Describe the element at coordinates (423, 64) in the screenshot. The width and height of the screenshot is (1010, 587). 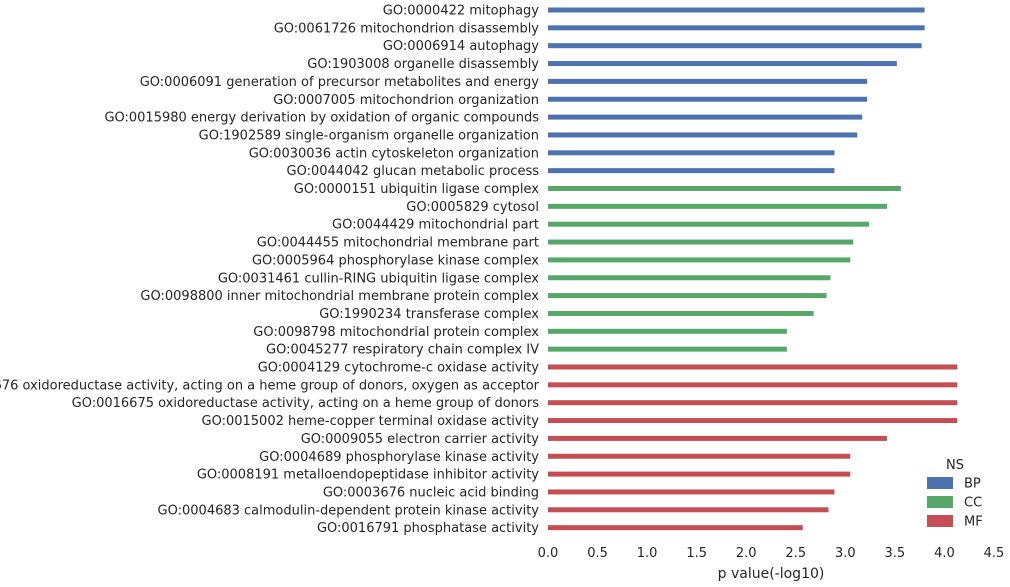
I see `category-label: GO:1903008 organelle disassembly` at that location.